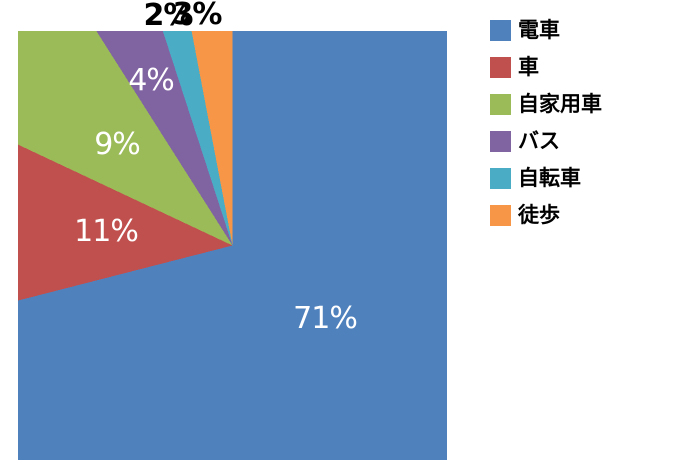 Image resolution: width=700 pixels, height=467 pixels. I want to click on legend-item-bus: バス, so click(546, 141).